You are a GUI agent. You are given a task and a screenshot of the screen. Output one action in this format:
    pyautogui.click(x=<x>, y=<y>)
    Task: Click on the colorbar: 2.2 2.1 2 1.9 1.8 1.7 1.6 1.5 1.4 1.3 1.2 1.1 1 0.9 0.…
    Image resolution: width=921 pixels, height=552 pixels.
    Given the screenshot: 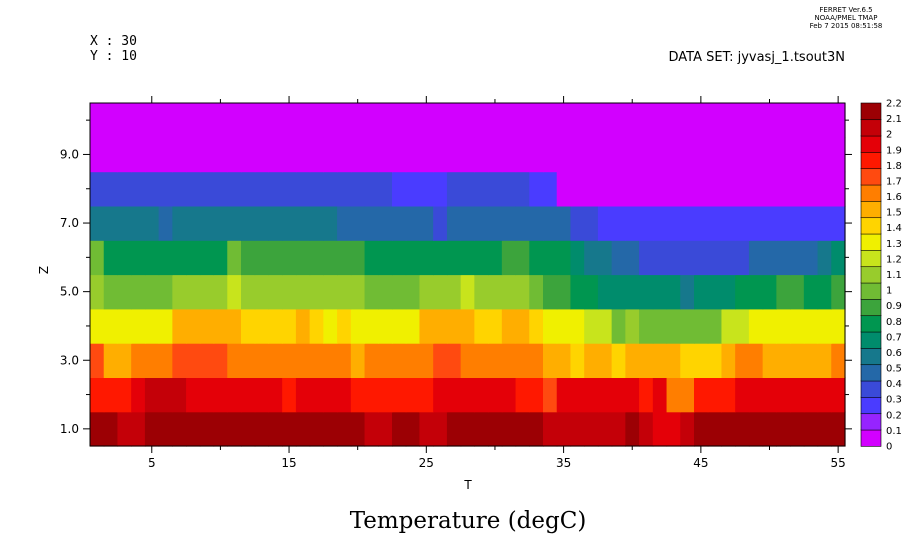 What is the action you would take?
    pyautogui.click(x=881, y=276)
    